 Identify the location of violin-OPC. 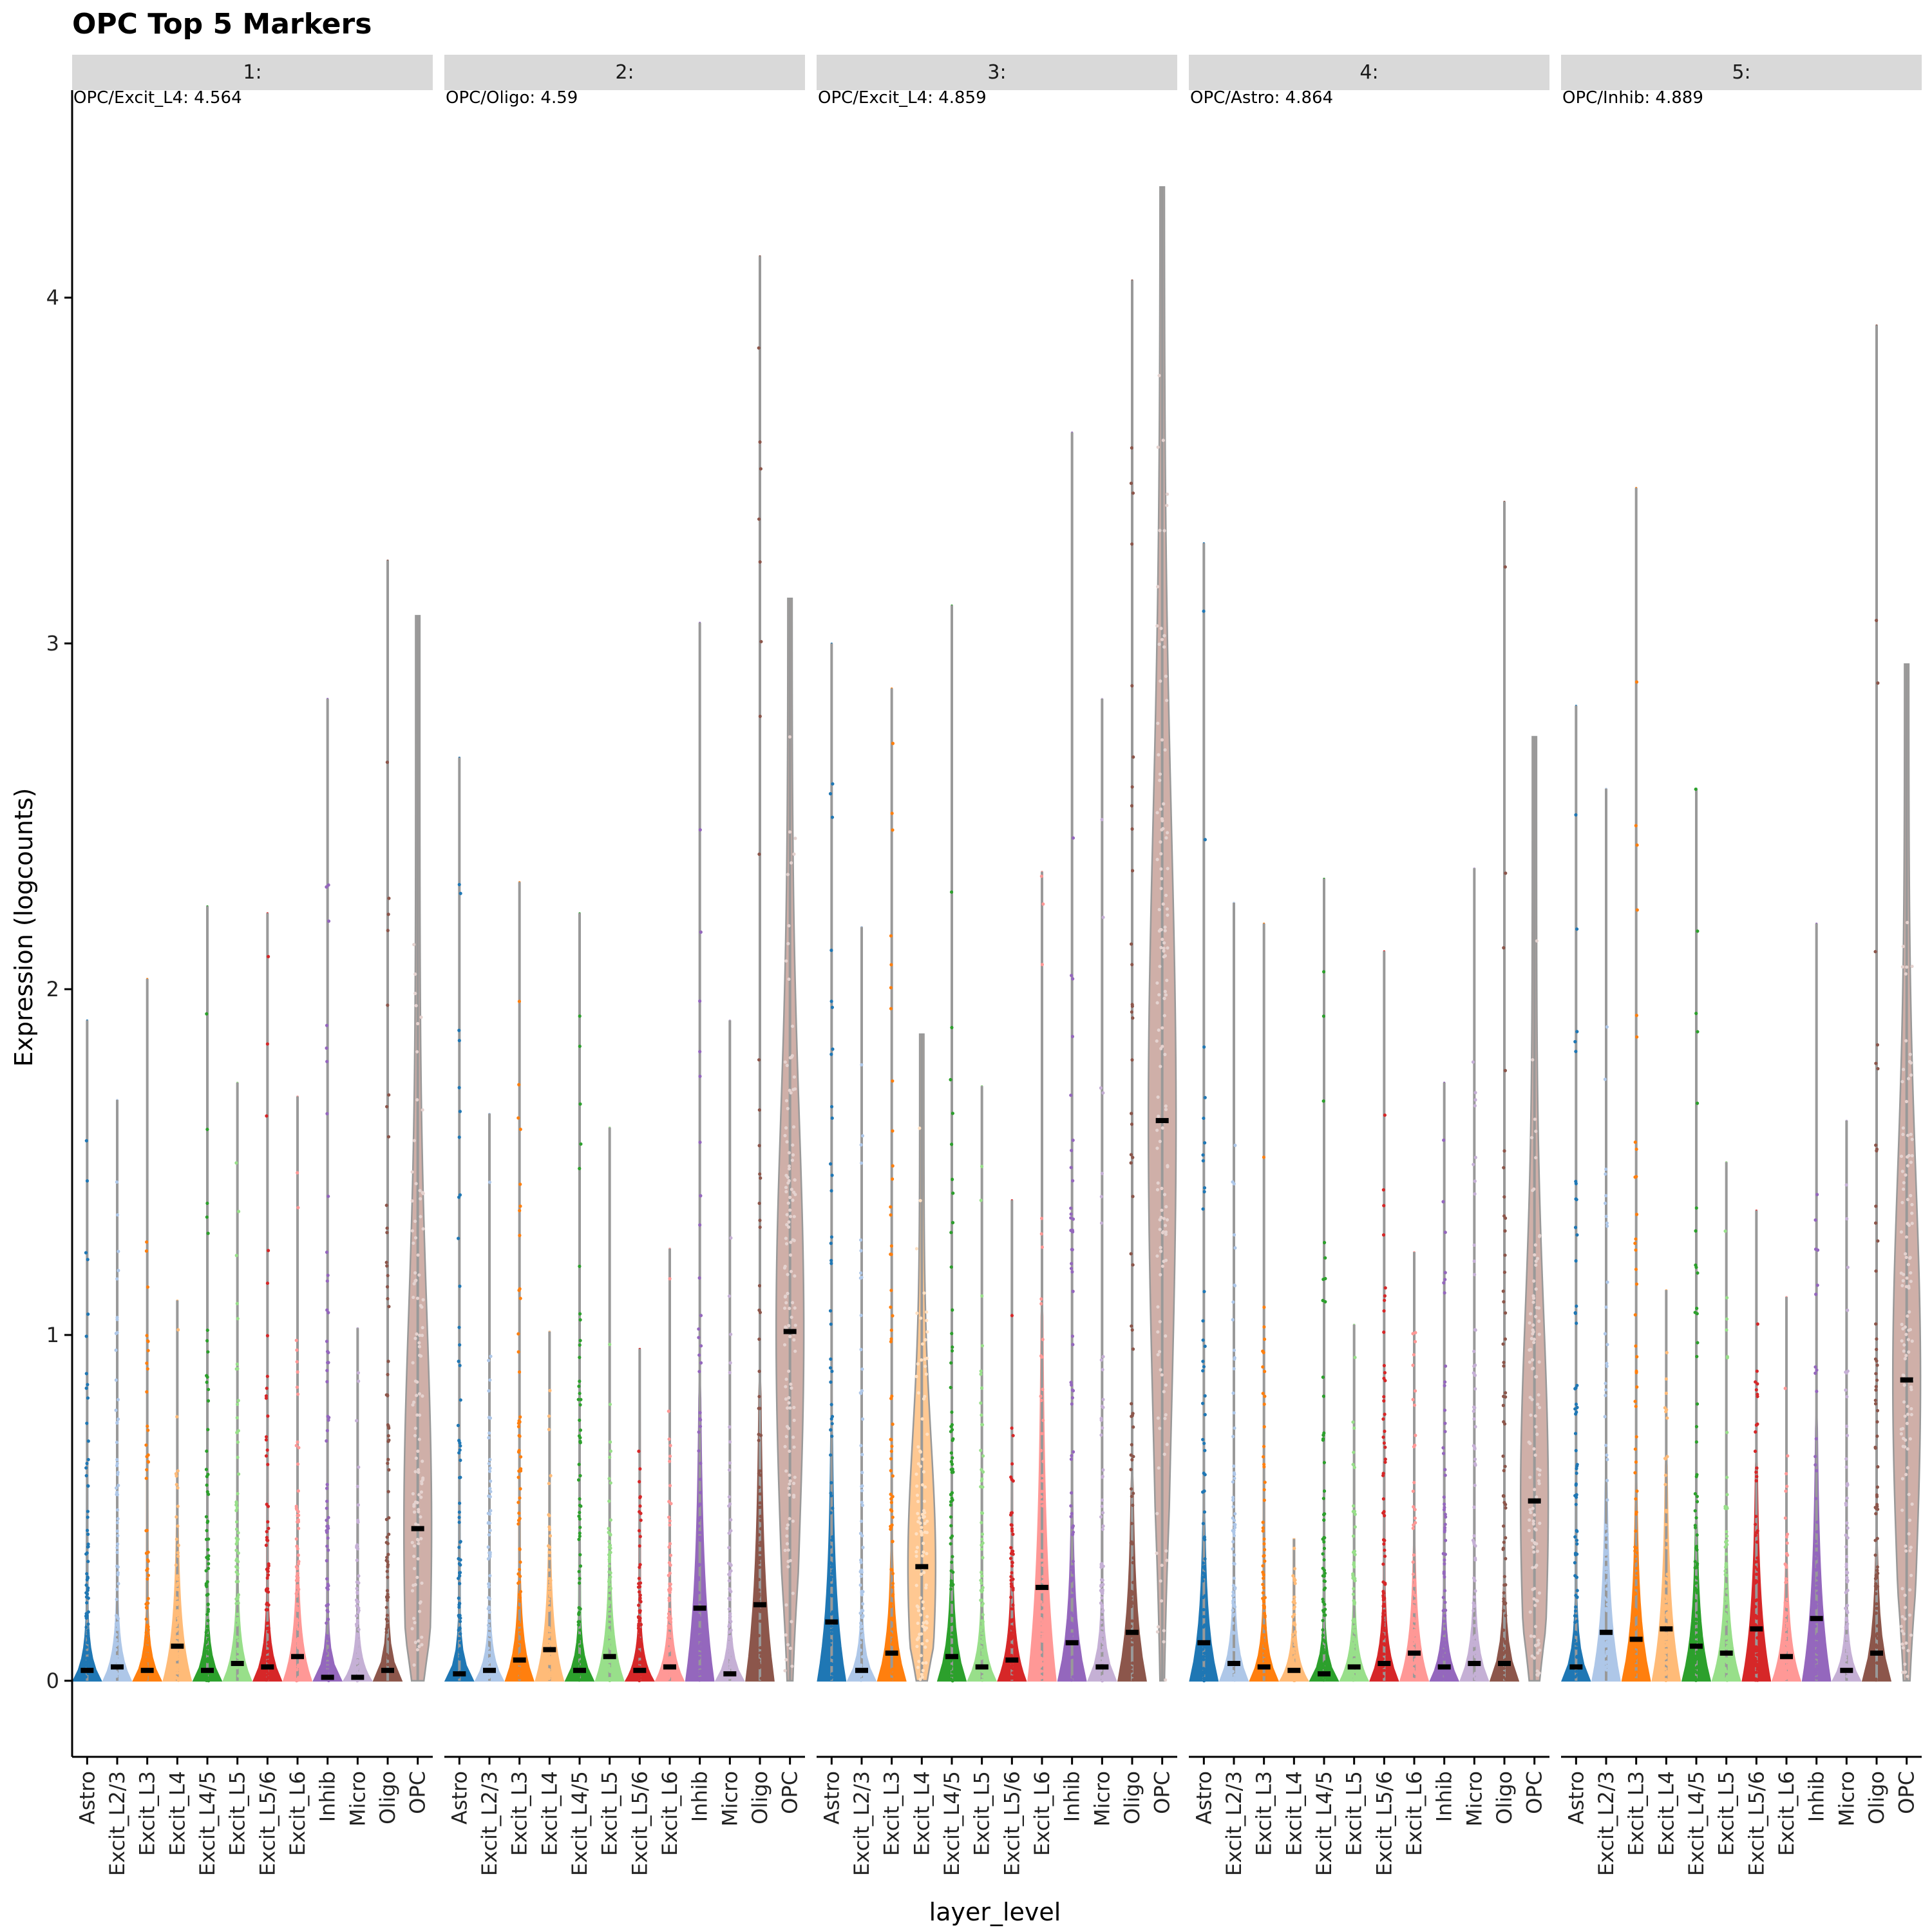
(417, 1148).